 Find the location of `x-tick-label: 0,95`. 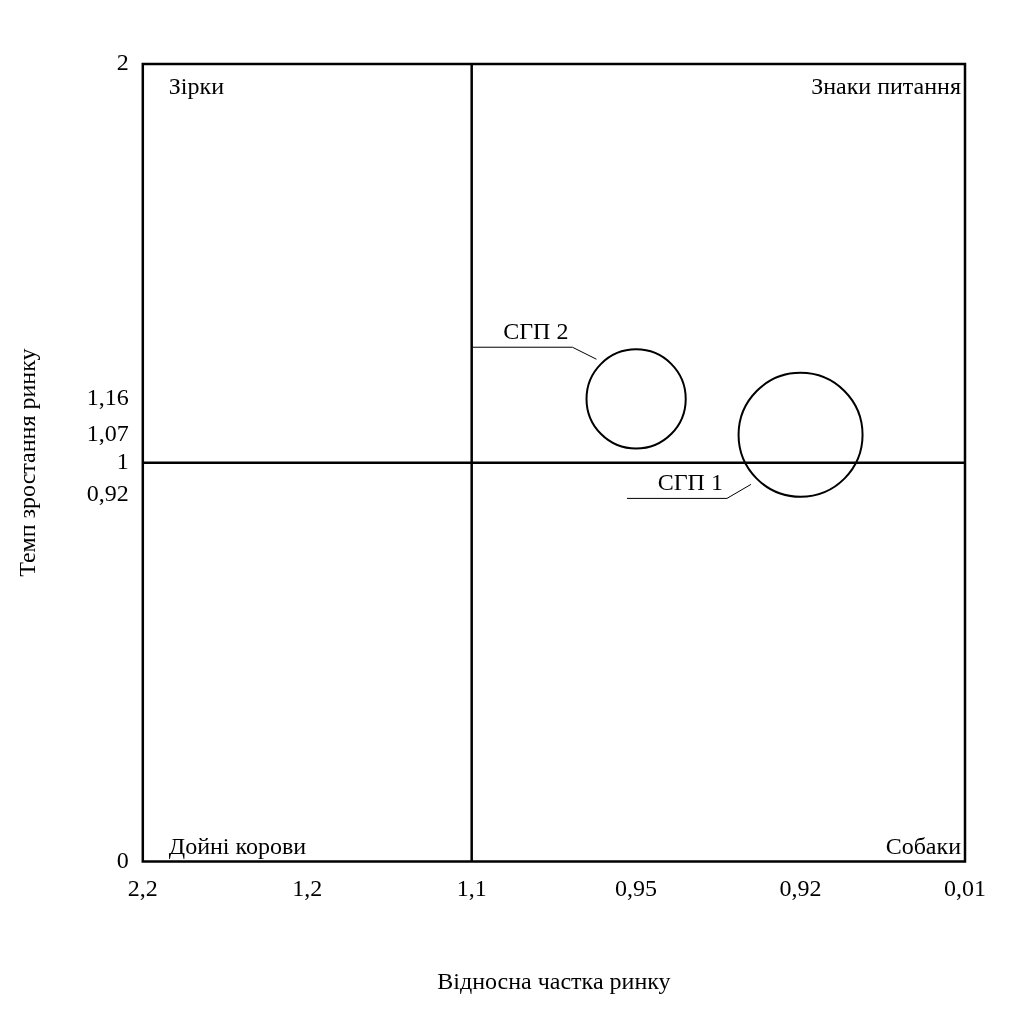

x-tick-label: 0,95 is located at coordinates (636, 888).